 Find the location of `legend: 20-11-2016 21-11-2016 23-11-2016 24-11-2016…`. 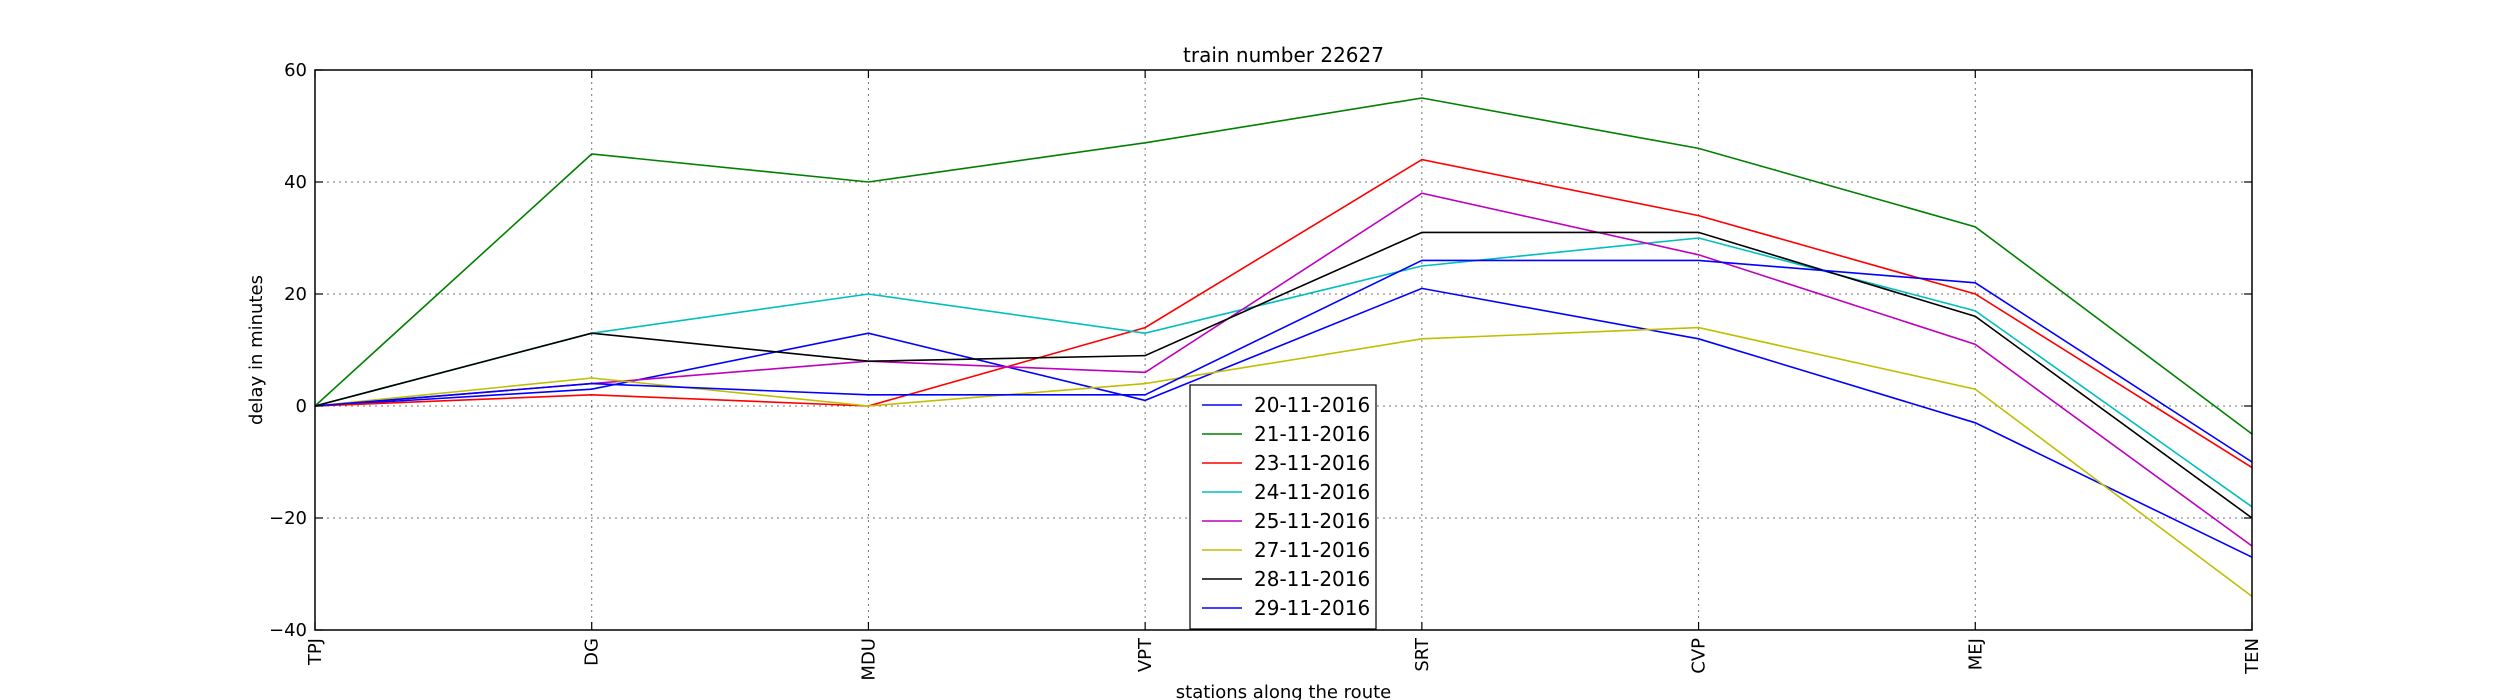

legend: 20-11-2016 21-11-2016 23-11-2016 24-11-2016… is located at coordinates (1283, 507).